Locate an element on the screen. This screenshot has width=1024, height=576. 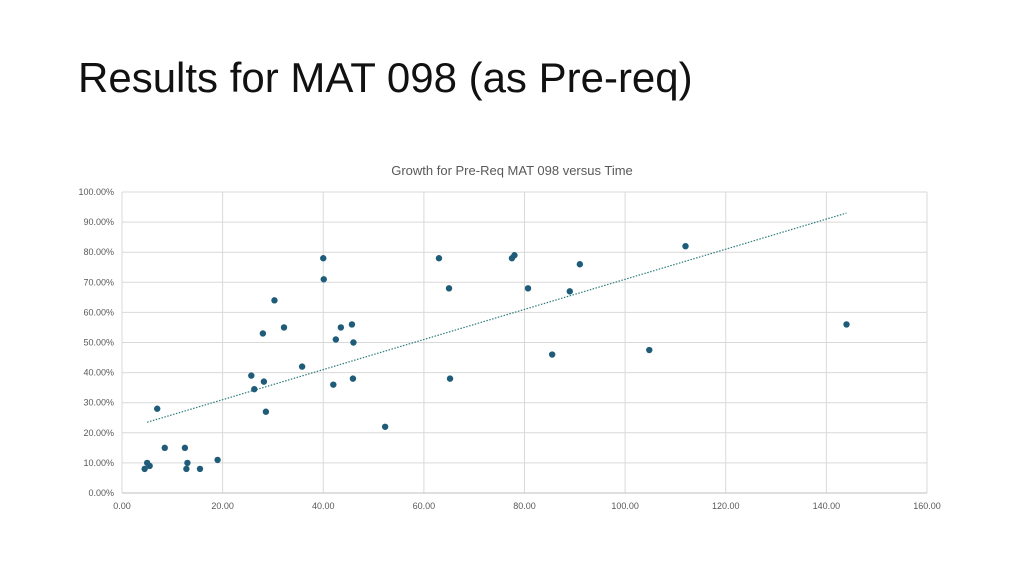
x-tick-label: 140.00 is located at coordinates (827, 506).